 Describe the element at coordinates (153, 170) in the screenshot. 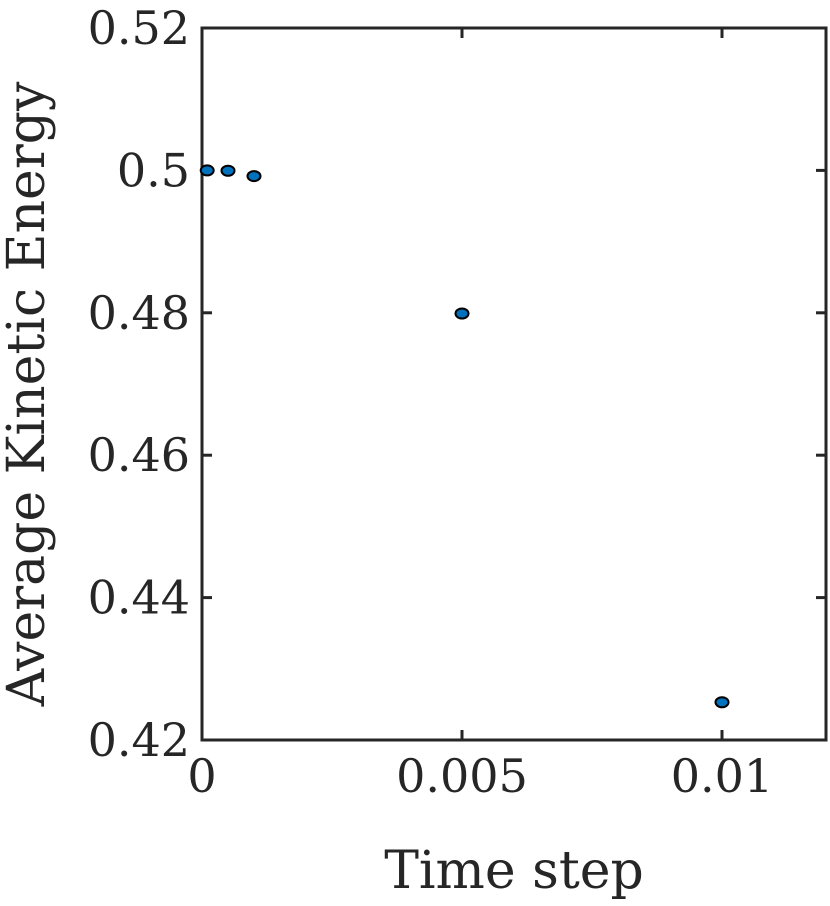

I see `y-tick-label: 0.5` at that location.